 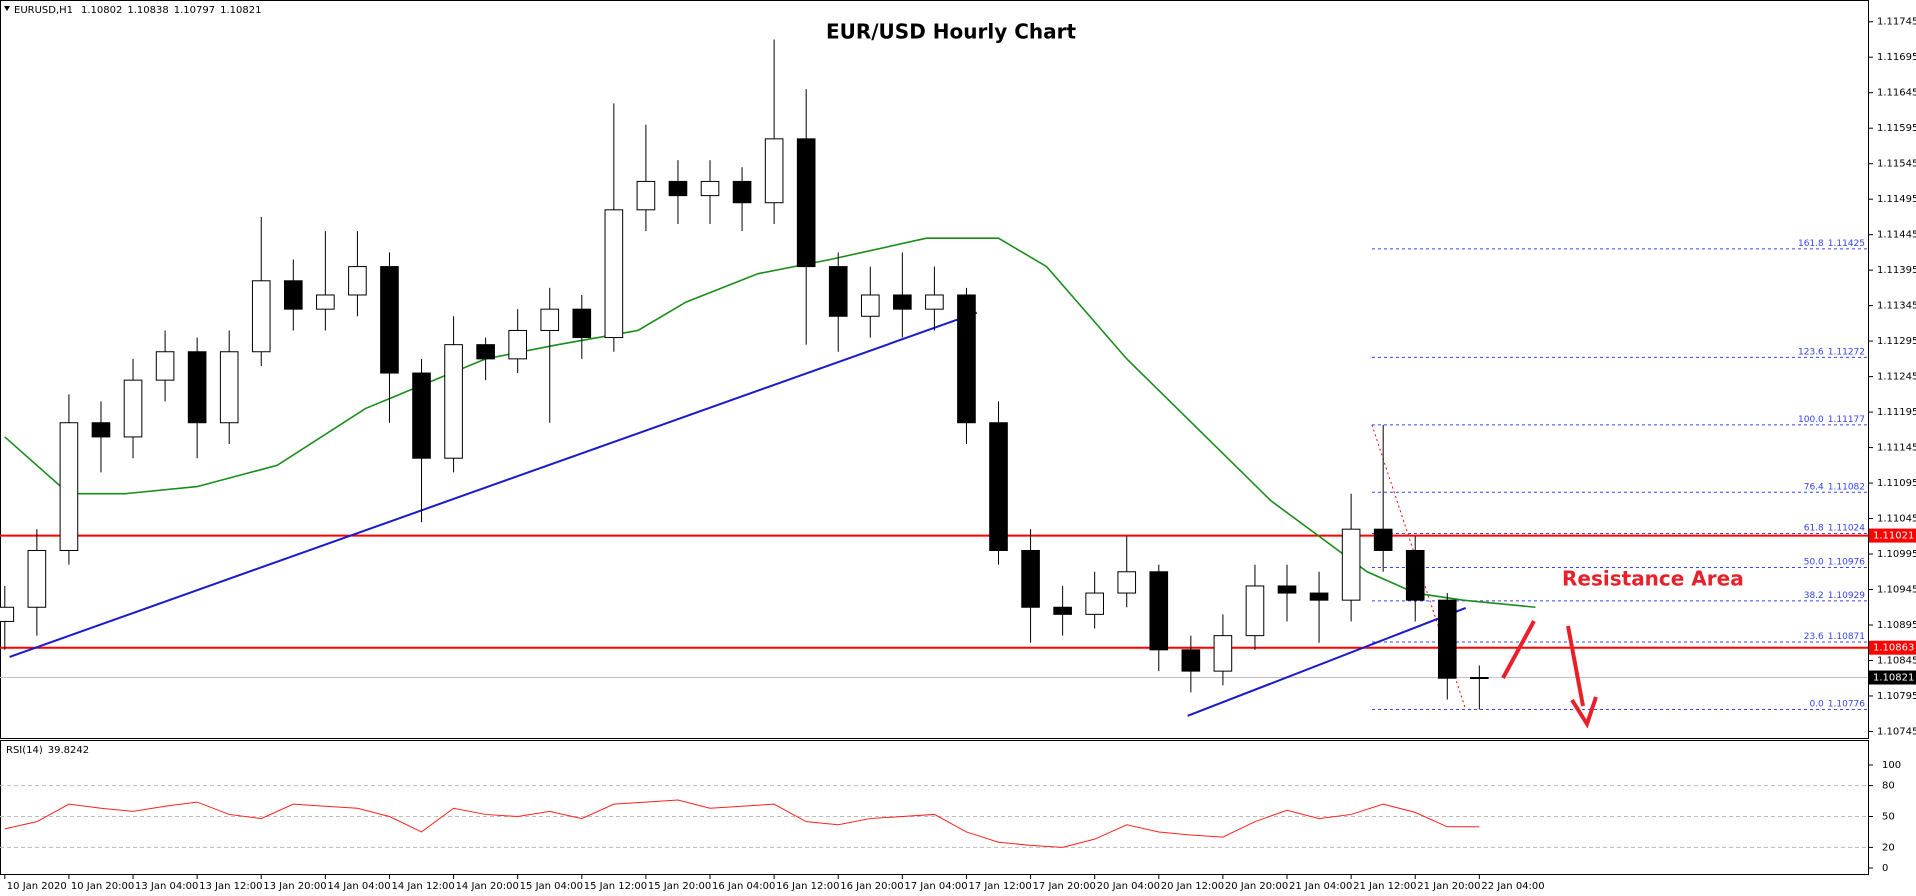 What do you see at coordinates (1448, 886) in the screenshot?
I see `x-tick-label: 21 Jan 20:00` at bounding box center [1448, 886].